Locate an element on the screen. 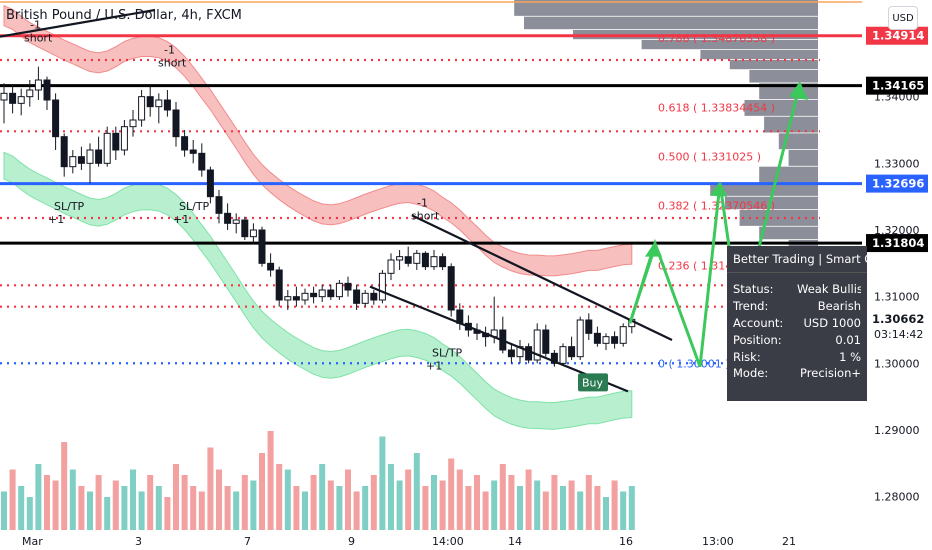 This screenshot has width=932, height=550. panel-row-status: Status: Weak Bullish is located at coordinates (797, 289).